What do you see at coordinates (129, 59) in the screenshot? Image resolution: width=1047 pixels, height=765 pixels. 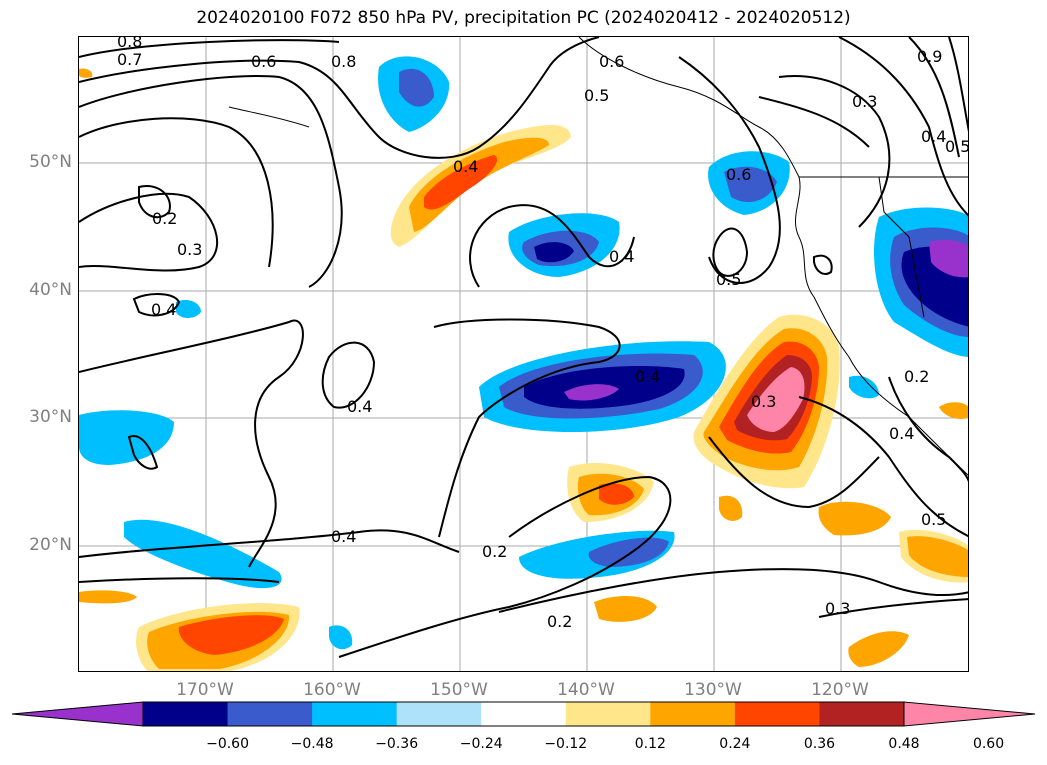 I see `contour-label: 0.7` at bounding box center [129, 59].